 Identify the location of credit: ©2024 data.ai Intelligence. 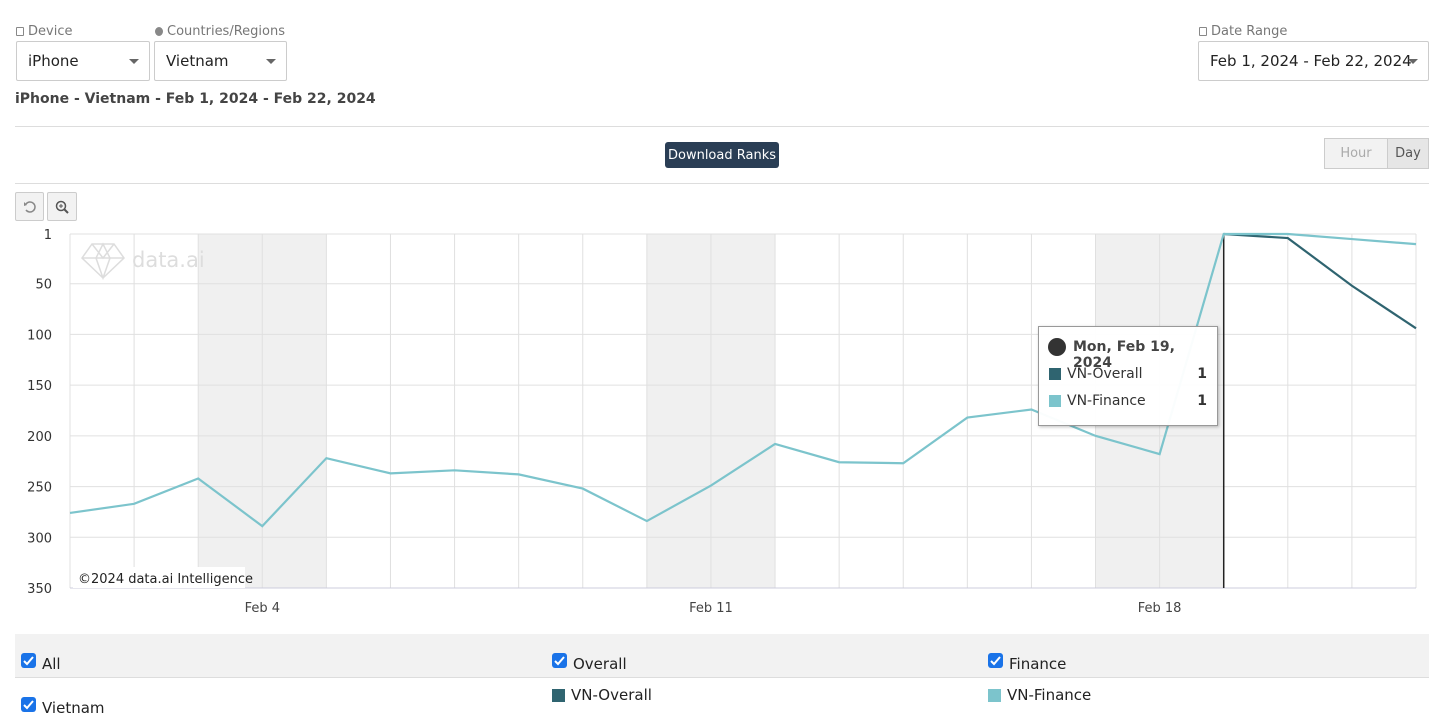
(165, 579).